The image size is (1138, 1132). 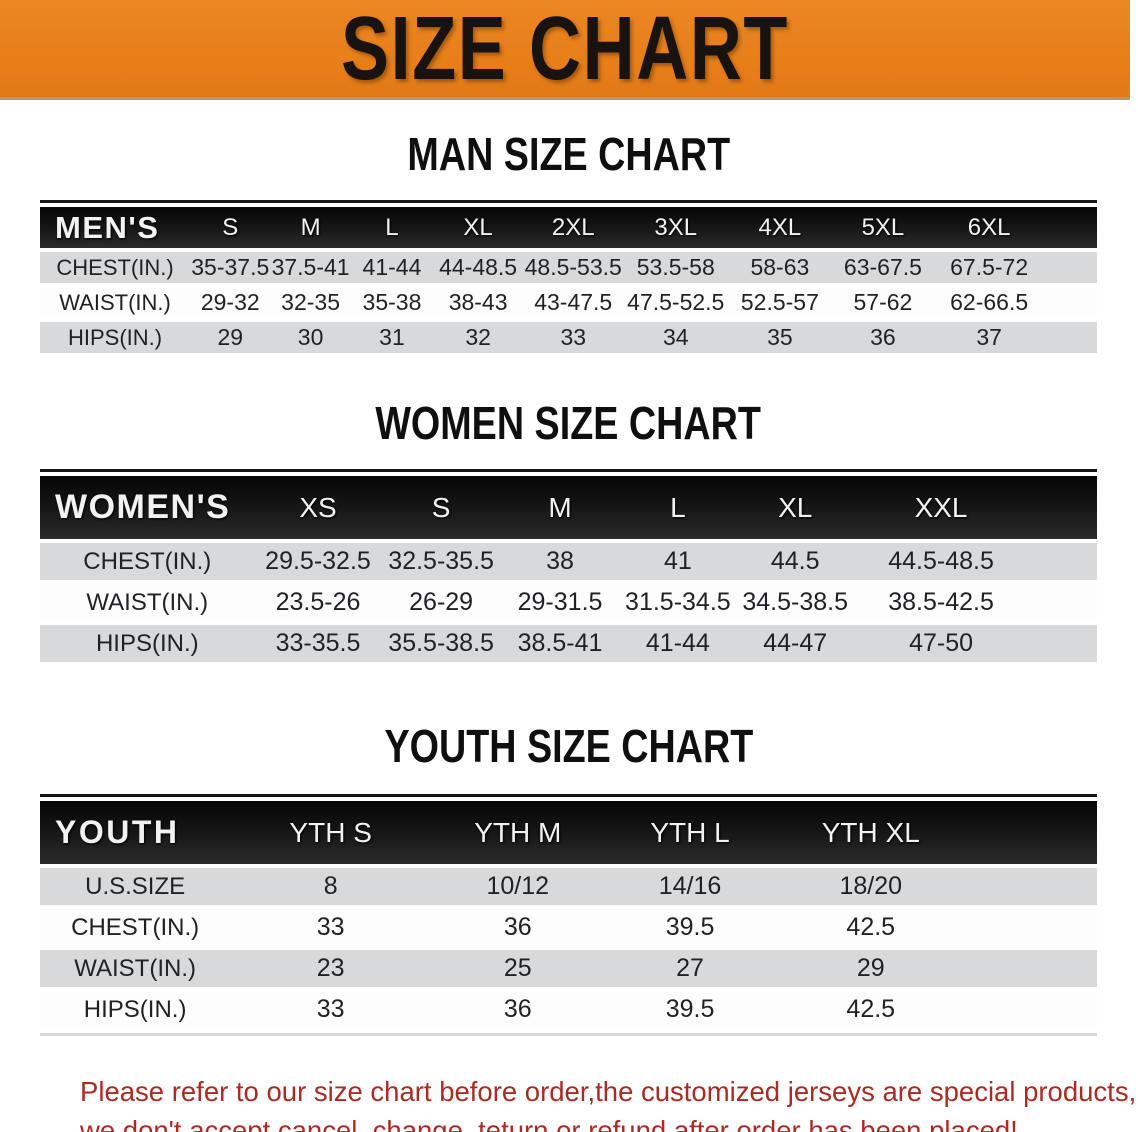 I want to click on size-value-cell: 33-35.5, so click(x=318, y=643).